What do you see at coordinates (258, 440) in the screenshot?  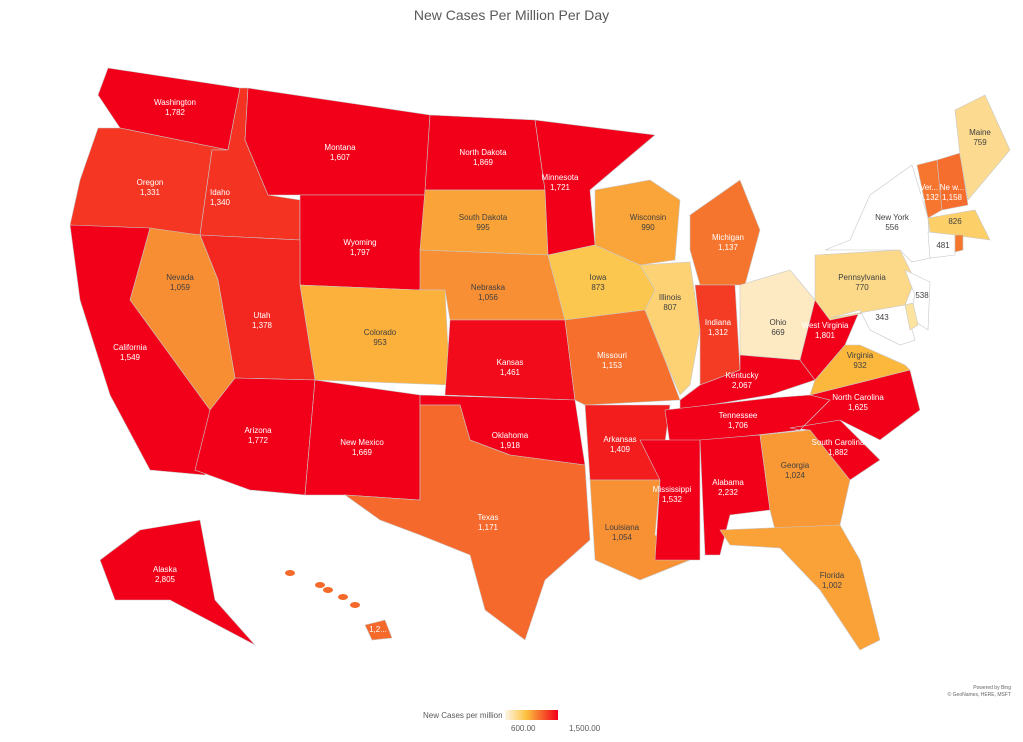 I see `region-value-label: 1,772` at bounding box center [258, 440].